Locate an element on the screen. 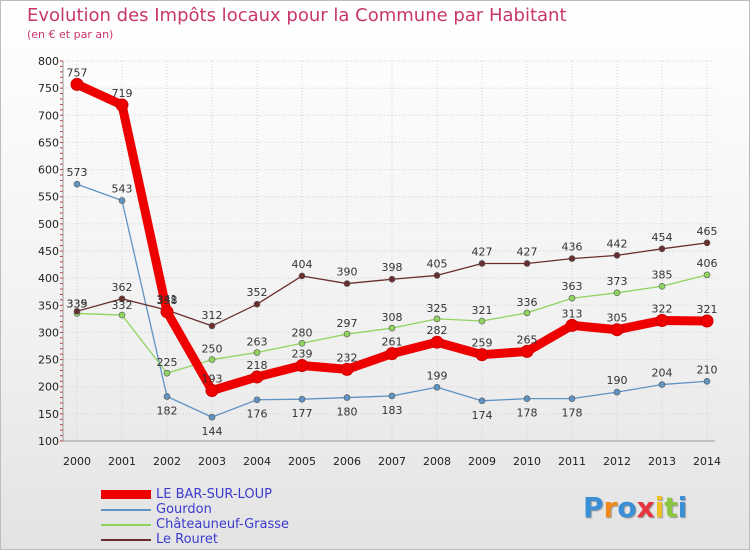  data-label: 406 is located at coordinates (707, 263).